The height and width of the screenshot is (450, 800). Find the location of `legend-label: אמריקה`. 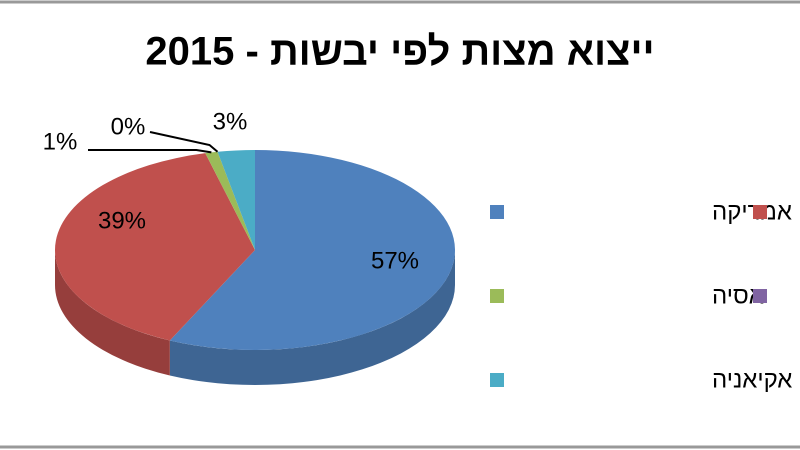

legend-label: אמריקה is located at coordinates (752, 211).